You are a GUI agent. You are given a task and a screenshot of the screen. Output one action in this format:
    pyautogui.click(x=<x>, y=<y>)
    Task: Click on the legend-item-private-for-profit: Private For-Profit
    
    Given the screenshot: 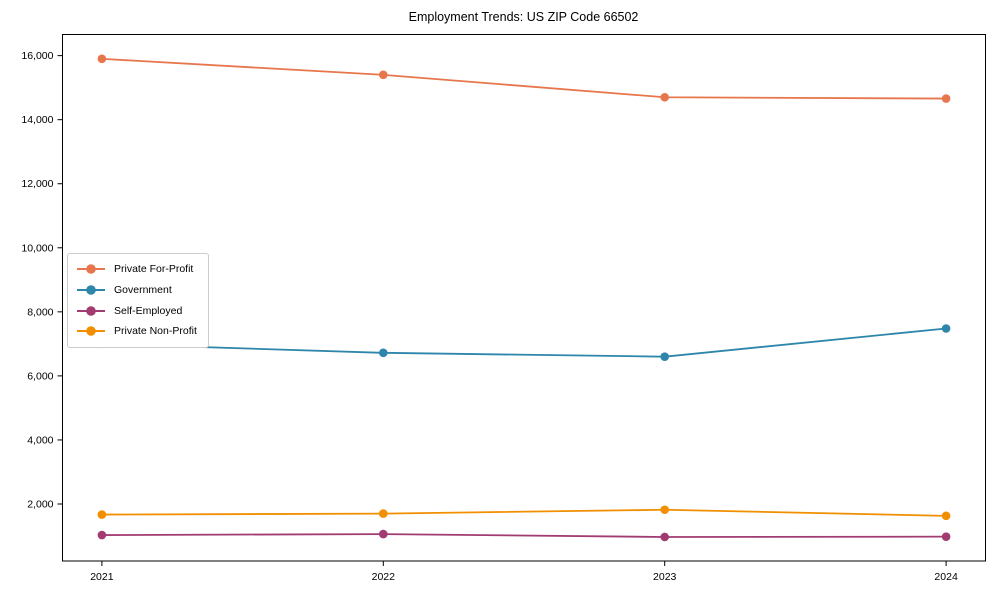 What is the action you would take?
    pyautogui.click(x=138, y=269)
    